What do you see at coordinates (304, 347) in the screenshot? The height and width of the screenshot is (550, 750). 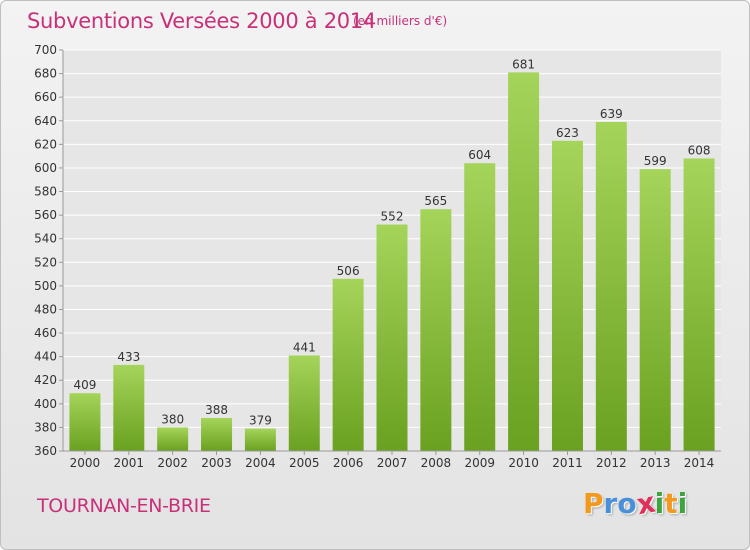 I see `value-label-2005: 441` at bounding box center [304, 347].